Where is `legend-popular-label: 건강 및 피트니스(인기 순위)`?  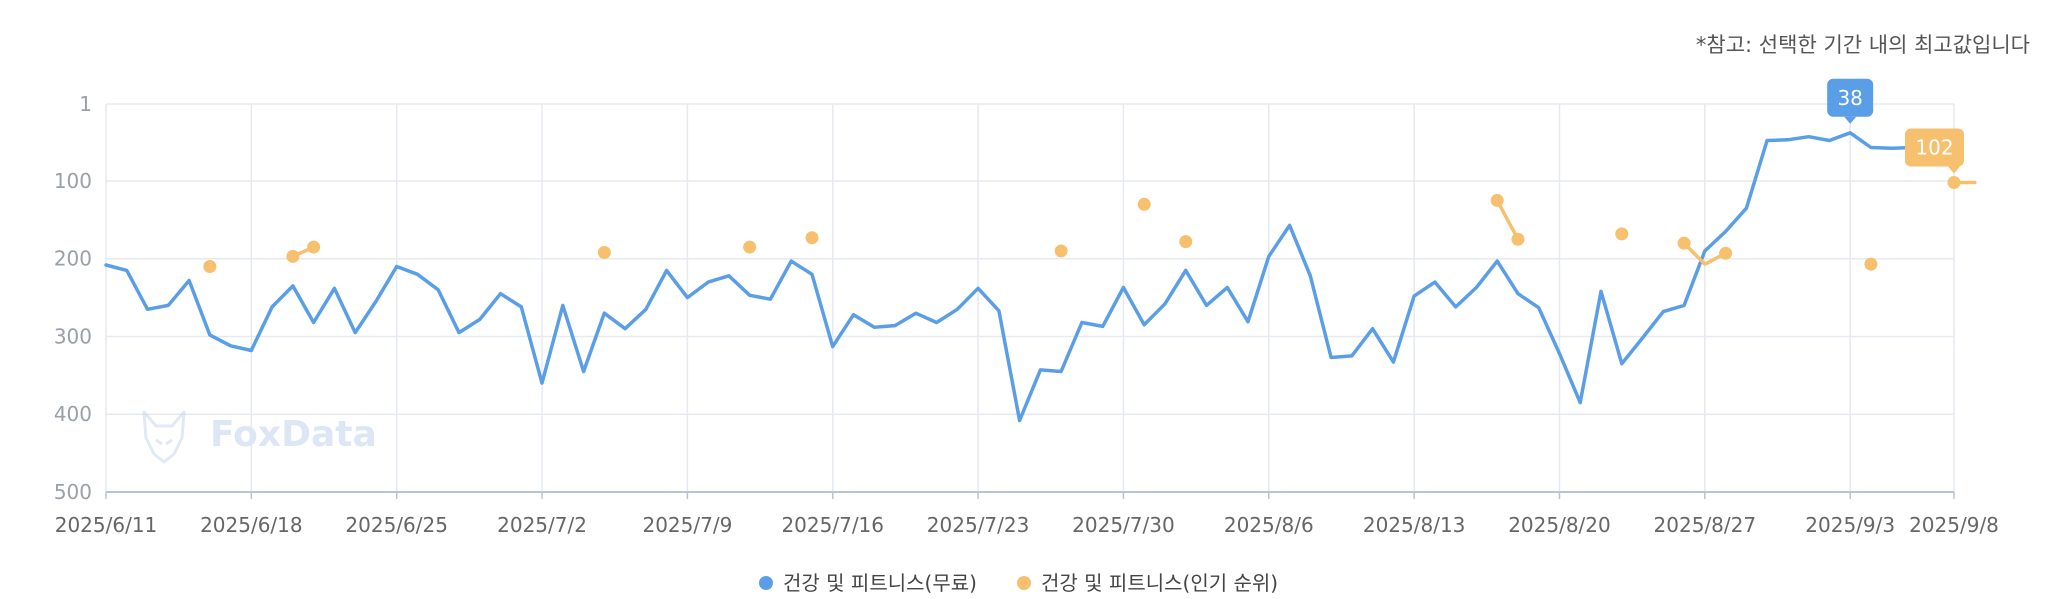
legend-popular-label: 건강 및 피트니스(인기 순위) is located at coordinates (1159, 583).